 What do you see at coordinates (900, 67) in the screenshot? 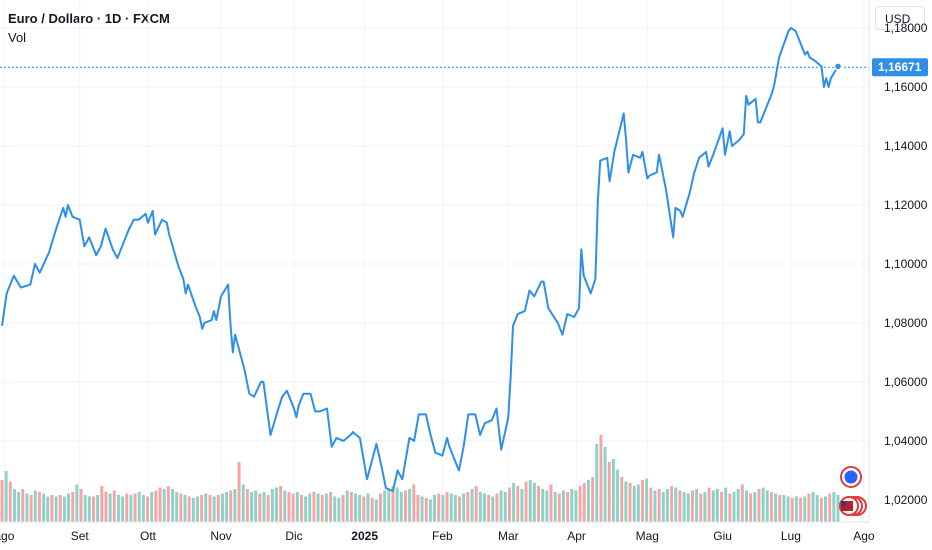
I see `last-price-label-text: 1,16671` at bounding box center [900, 67].